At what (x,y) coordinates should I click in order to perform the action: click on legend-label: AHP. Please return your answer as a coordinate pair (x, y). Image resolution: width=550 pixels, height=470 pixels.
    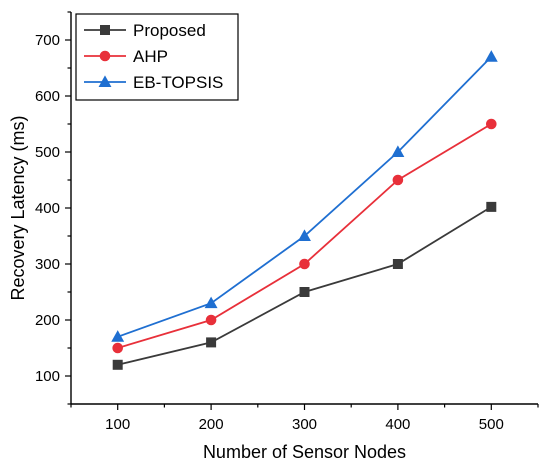
    Looking at the image, I should click on (150, 56).